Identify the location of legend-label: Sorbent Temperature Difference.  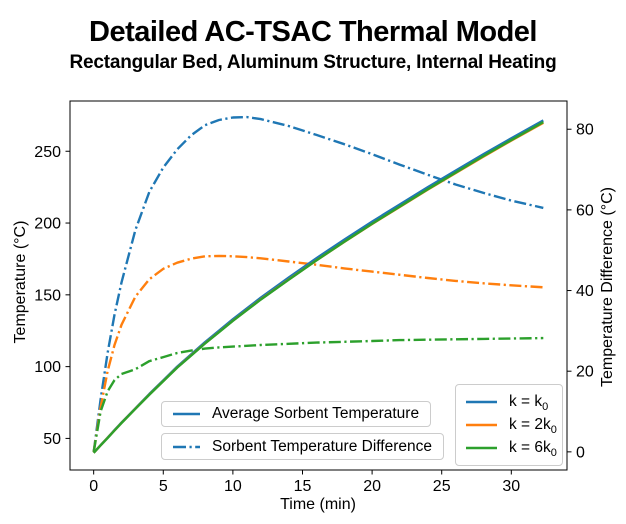
(322, 446).